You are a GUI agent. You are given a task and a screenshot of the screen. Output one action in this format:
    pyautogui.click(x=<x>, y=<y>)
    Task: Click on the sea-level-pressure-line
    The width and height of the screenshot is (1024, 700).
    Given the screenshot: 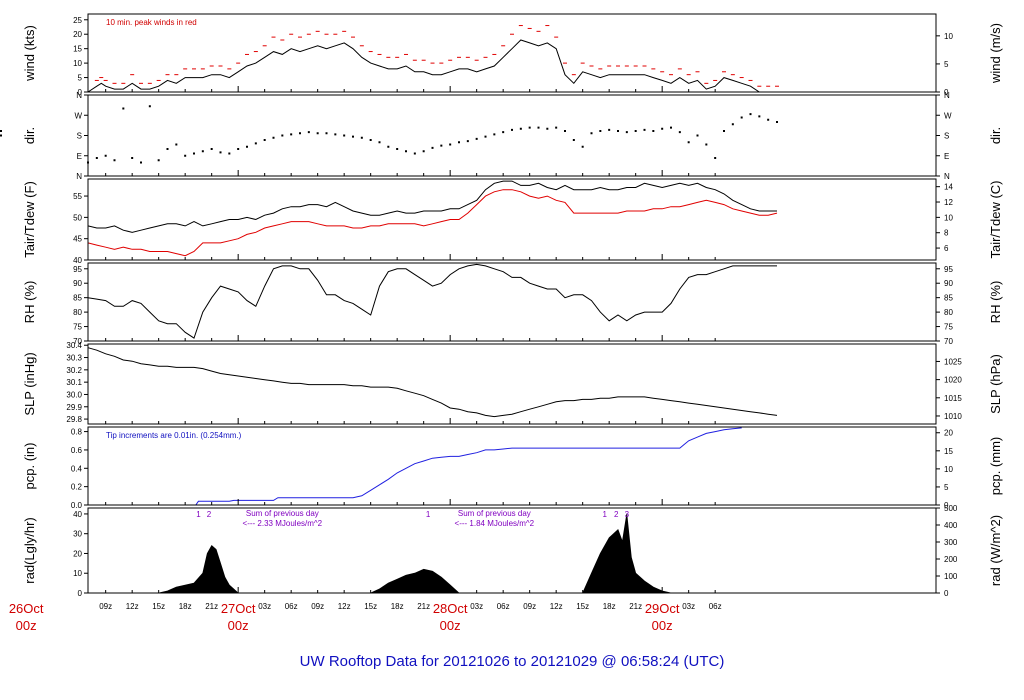 What is the action you would take?
    pyautogui.click(x=432, y=382)
    